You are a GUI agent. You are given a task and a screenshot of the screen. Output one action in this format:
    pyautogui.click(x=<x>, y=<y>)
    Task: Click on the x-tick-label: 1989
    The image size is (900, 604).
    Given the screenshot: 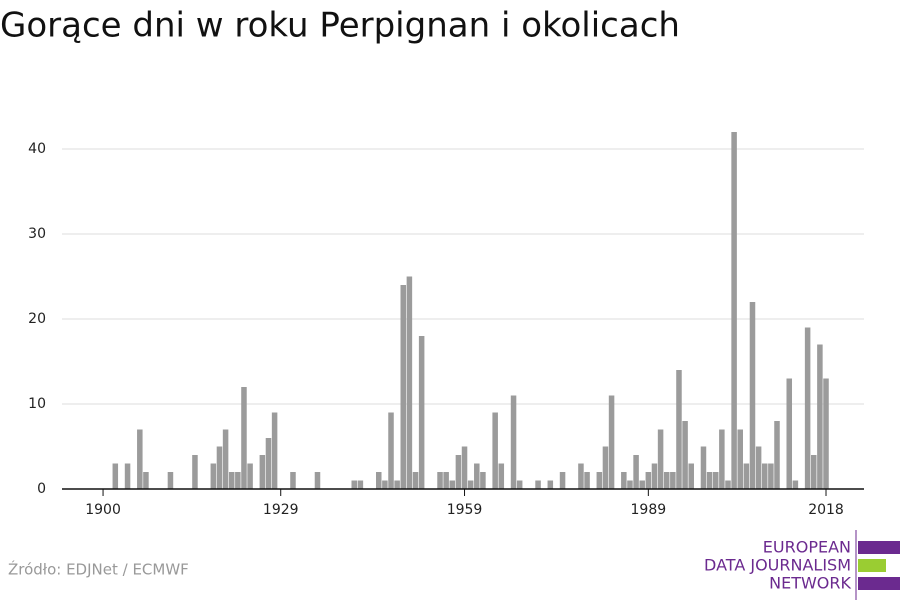 What is the action you would take?
    pyautogui.click(x=649, y=510)
    